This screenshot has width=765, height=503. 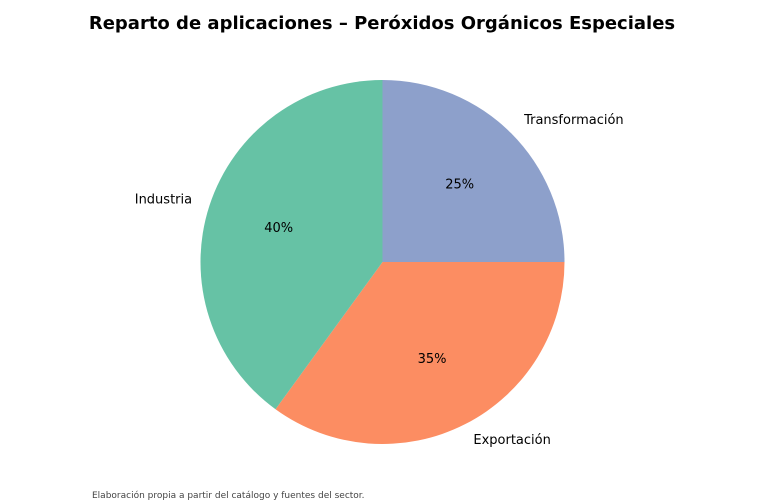 I want to click on pct-label-industria: 40%, so click(x=278, y=228).